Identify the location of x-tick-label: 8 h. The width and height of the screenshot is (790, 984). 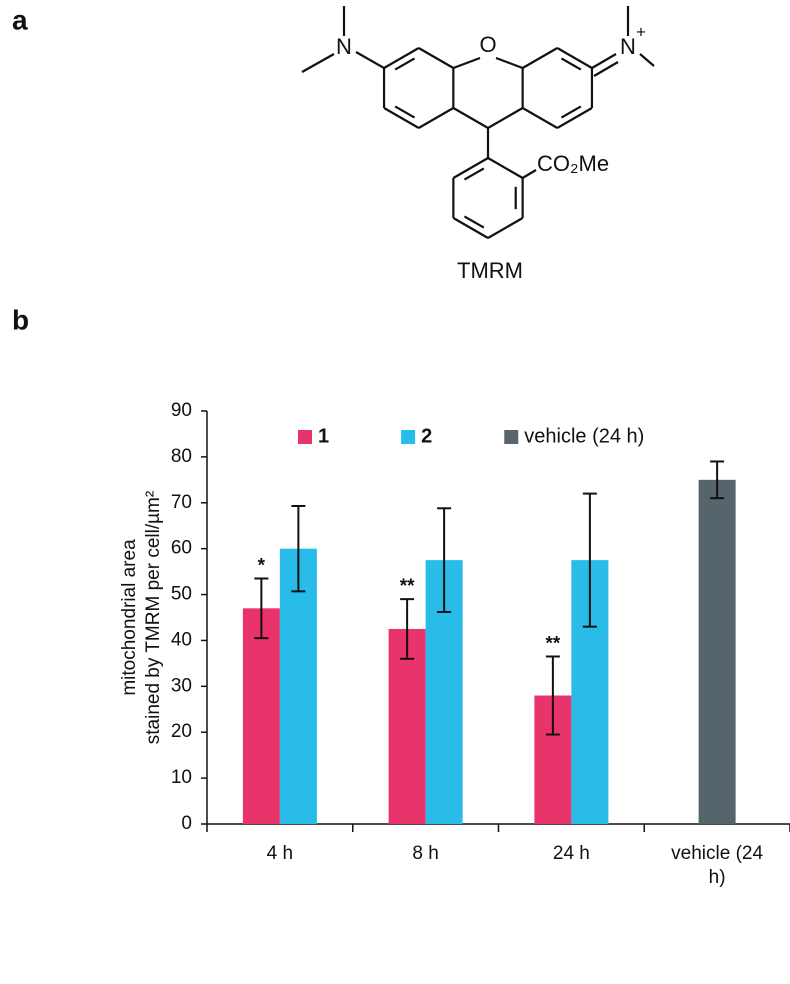
(425, 853).